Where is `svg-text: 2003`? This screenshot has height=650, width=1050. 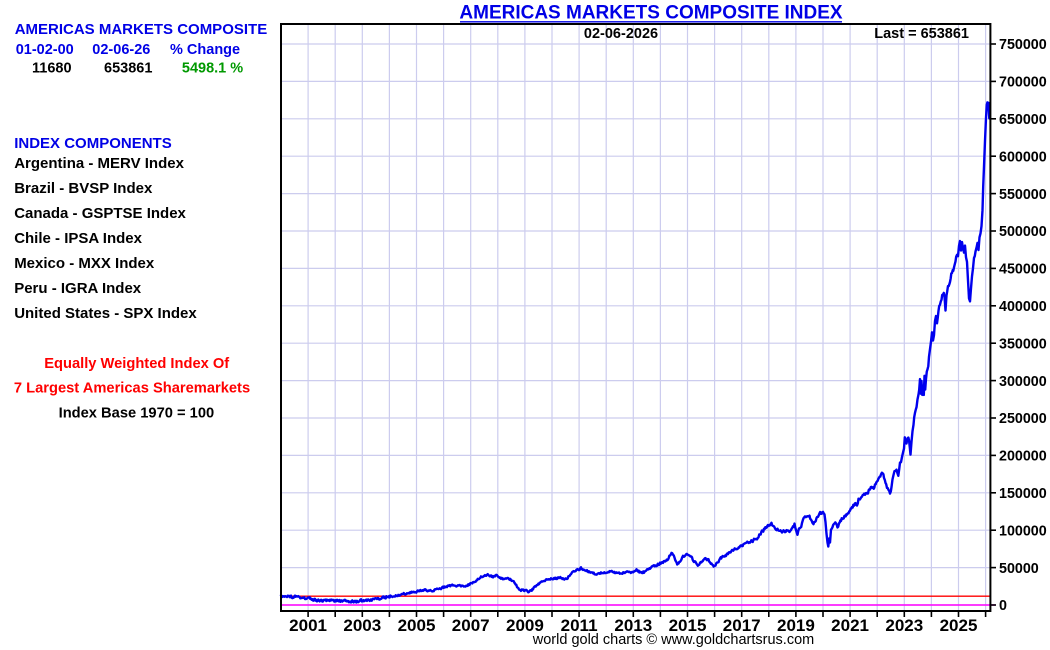 svg-text: 2003 is located at coordinates (362, 625).